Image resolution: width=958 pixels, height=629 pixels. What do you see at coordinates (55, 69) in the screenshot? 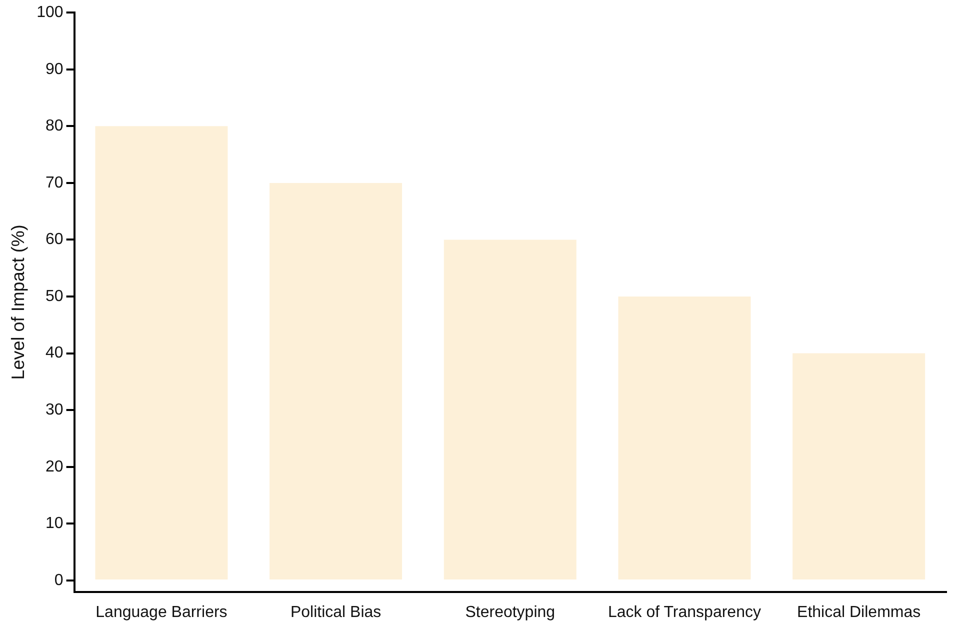
I see `y-tick-label: 90` at bounding box center [55, 69].